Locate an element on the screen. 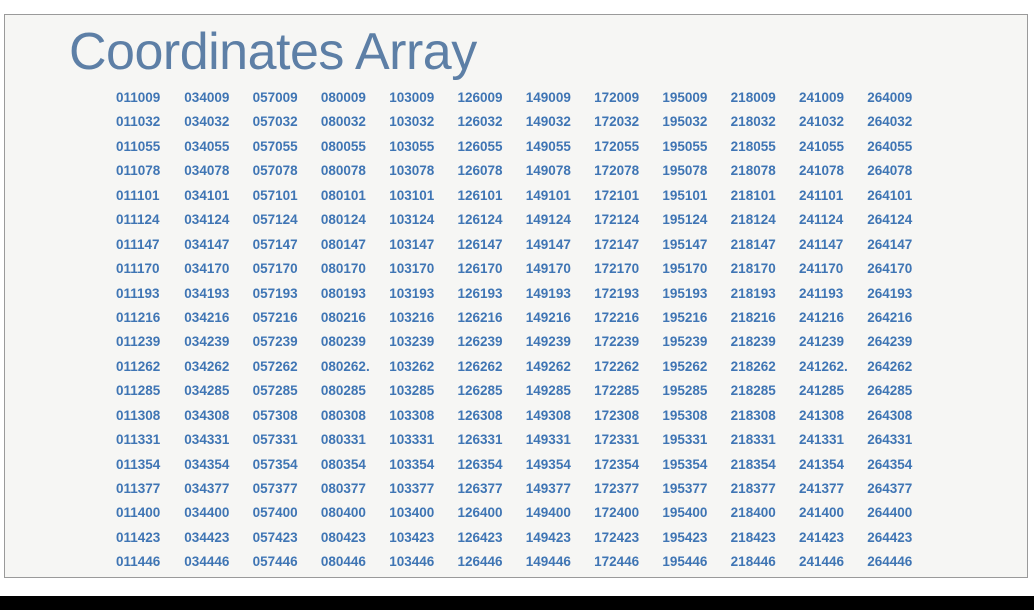 This screenshot has height=610, width=1034. coordinate-cell: 195147 is located at coordinates (685, 244).